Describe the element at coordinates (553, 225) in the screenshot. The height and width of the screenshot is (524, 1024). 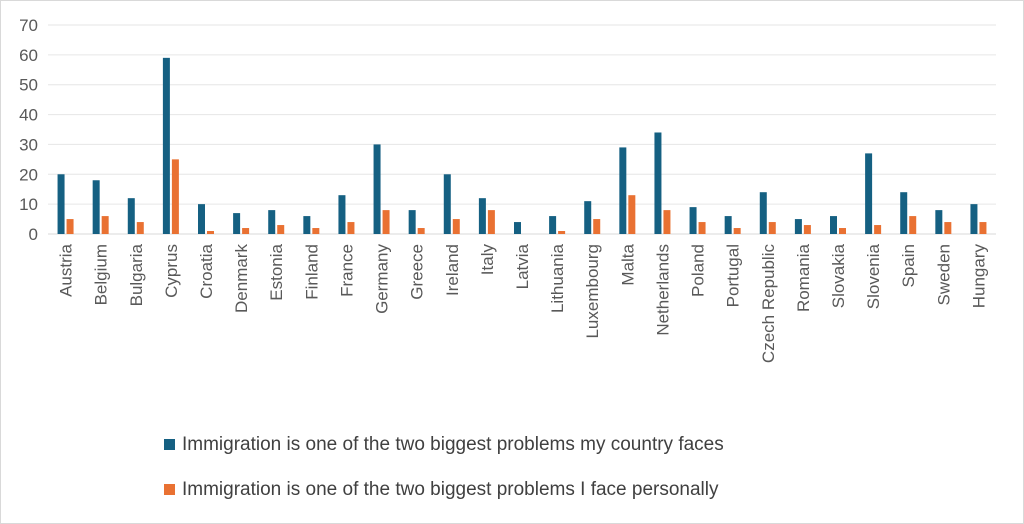
I see `bar-country-lithuania` at that location.